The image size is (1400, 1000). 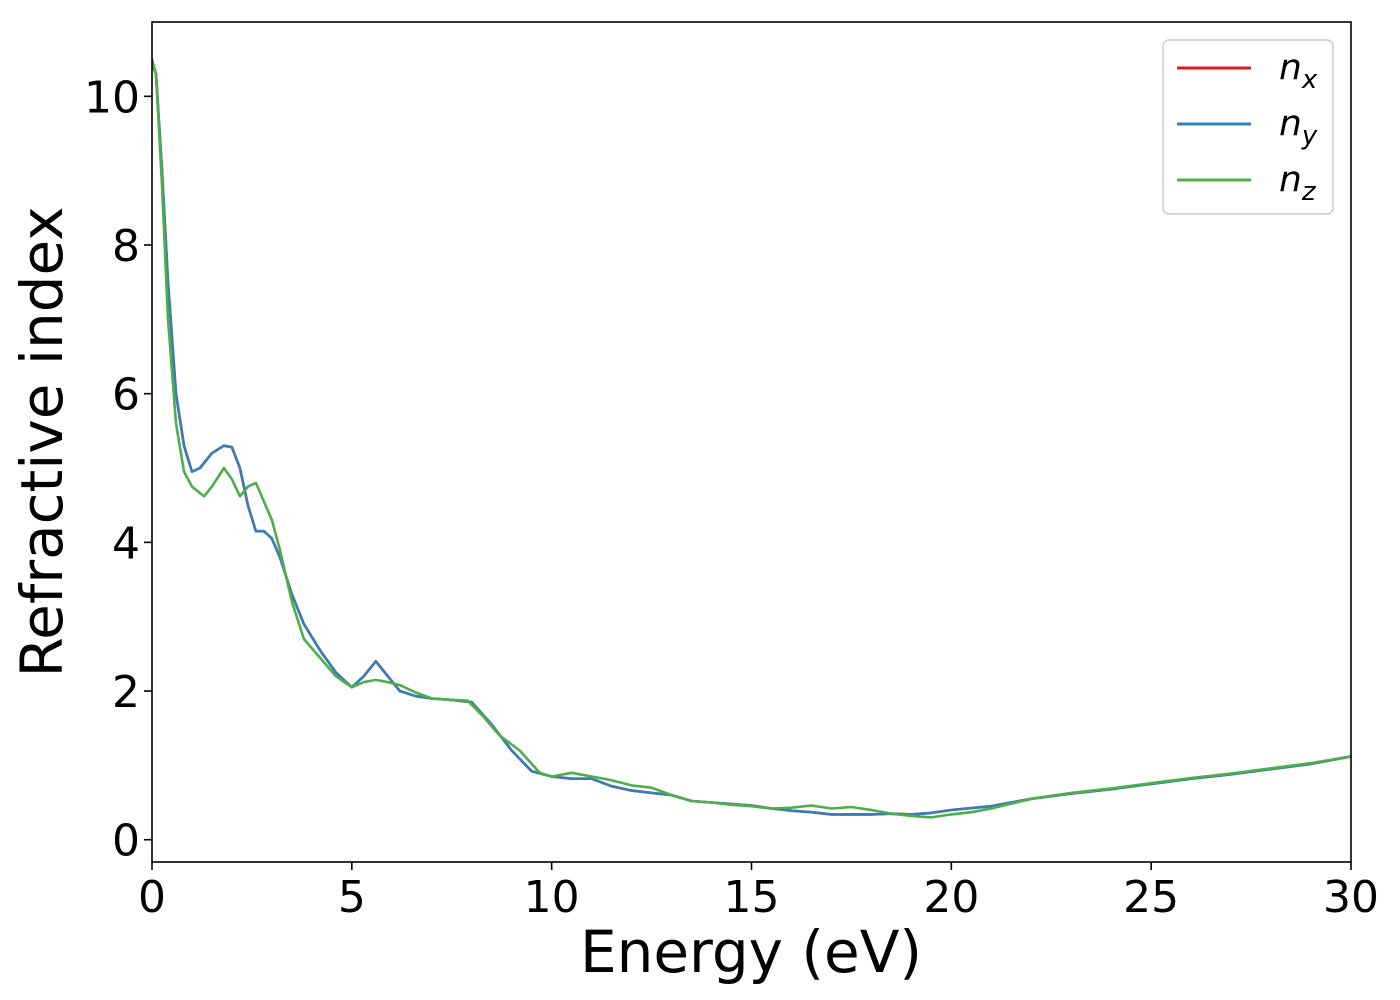 What do you see at coordinates (126, 692) in the screenshot?
I see `y-tick-label: 2` at bounding box center [126, 692].